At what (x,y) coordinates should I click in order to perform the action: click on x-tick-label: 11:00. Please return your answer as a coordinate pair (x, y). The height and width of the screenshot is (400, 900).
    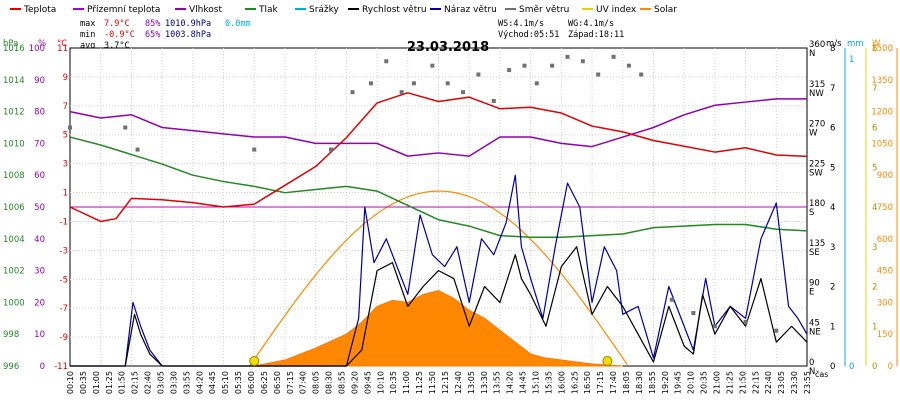
    Looking at the image, I should click on (406, 382).